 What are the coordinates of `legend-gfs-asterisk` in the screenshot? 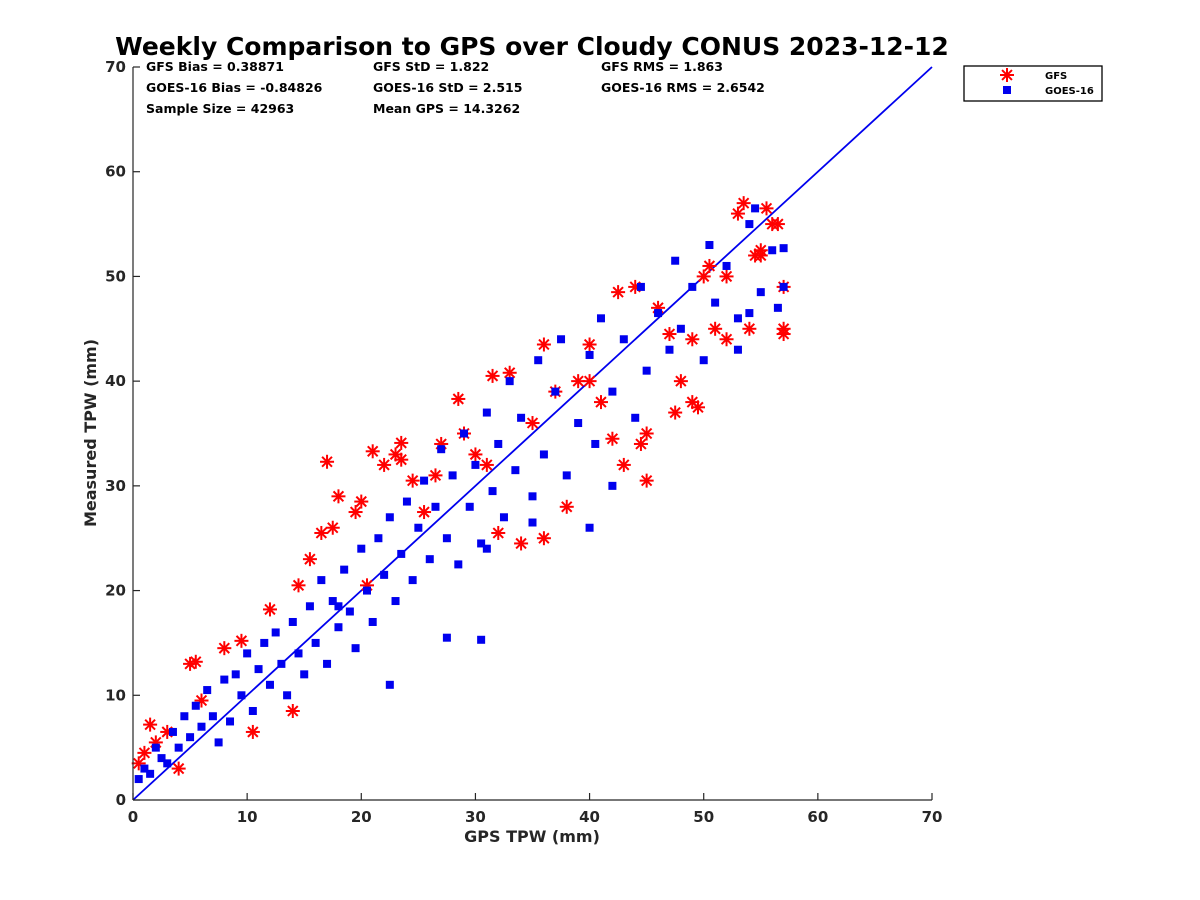 It's located at (1007, 75).